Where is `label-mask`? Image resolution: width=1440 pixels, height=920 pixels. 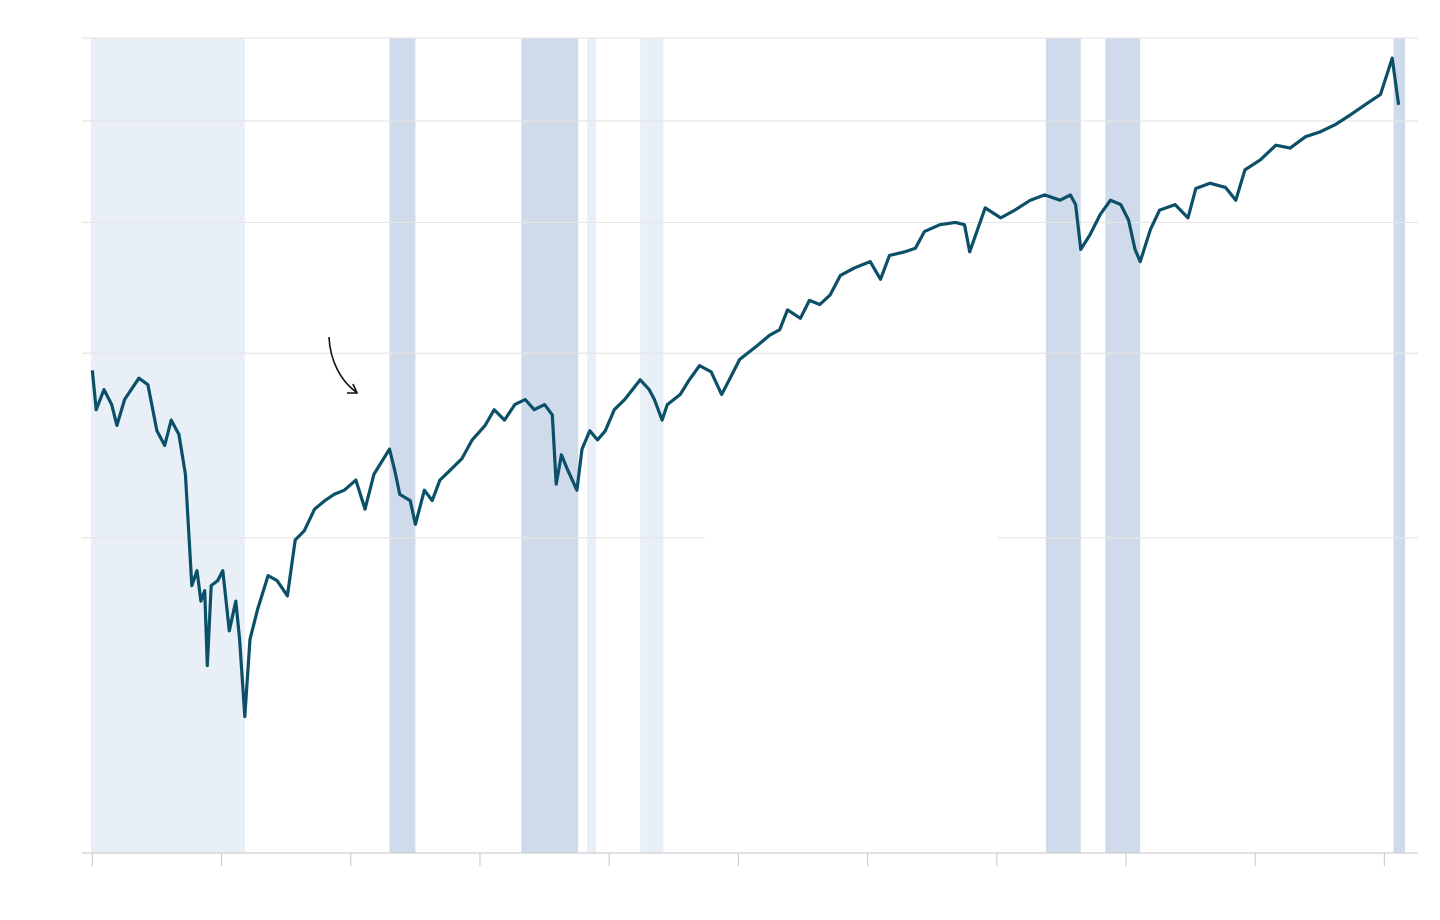
label-mask is located at coordinates (851, 537).